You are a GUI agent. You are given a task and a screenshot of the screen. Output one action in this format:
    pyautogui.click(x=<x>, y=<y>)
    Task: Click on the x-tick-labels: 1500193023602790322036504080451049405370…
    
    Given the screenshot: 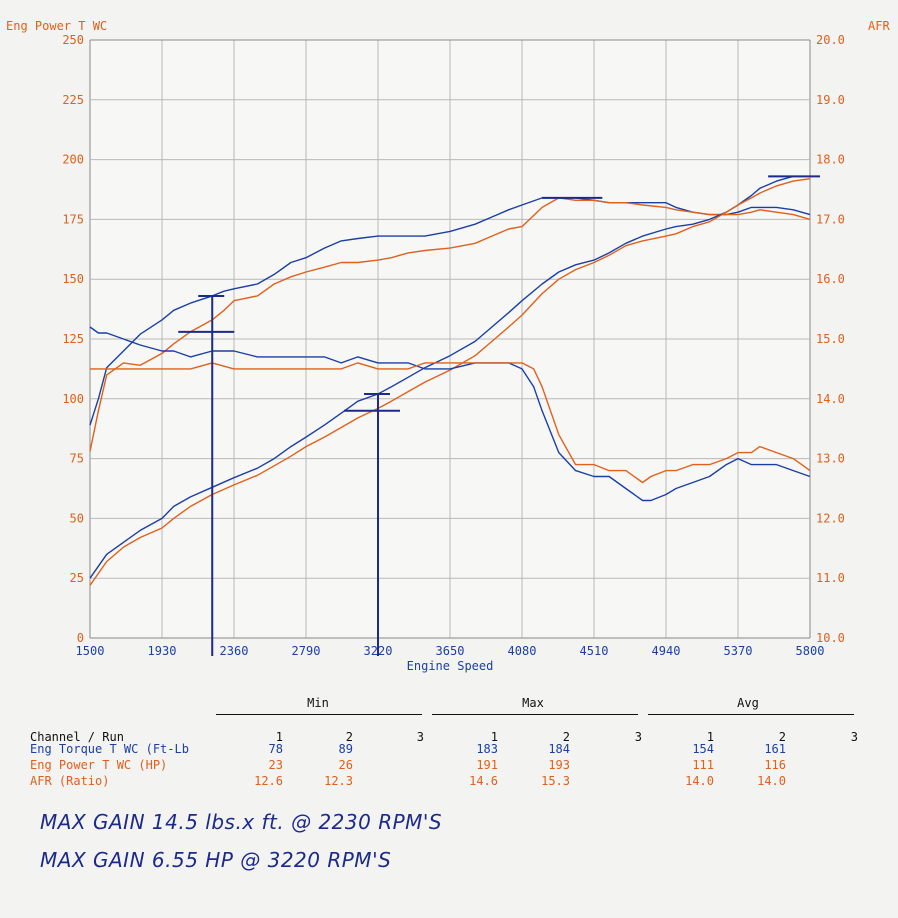 What is the action you would take?
    pyautogui.click(x=450, y=651)
    